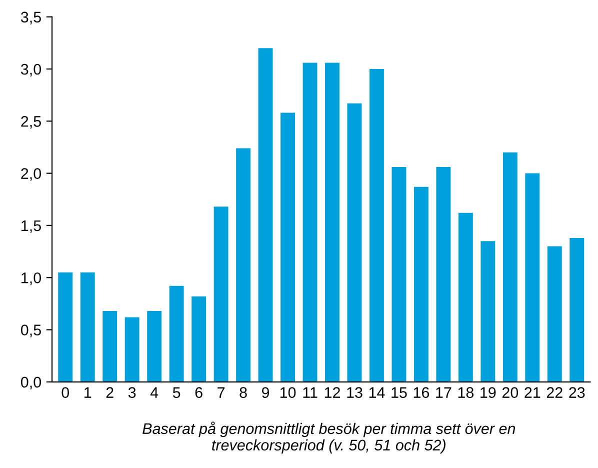 This screenshot has width=598, height=468. I want to click on x-tick-label: 14, so click(377, 392).